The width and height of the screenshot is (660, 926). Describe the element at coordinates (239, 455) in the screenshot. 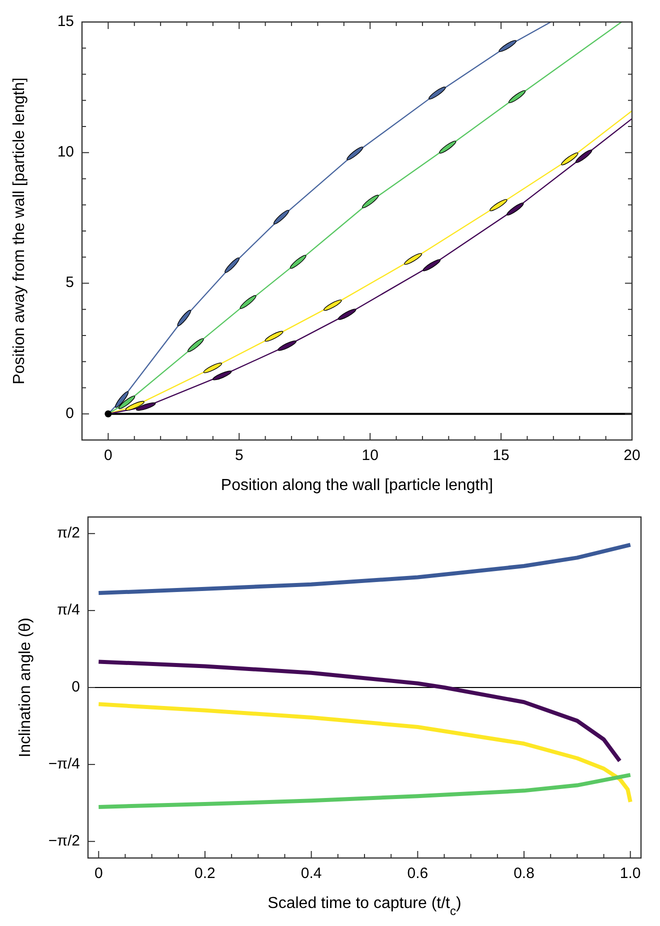

I see `x-tick-label: 5` at that location.